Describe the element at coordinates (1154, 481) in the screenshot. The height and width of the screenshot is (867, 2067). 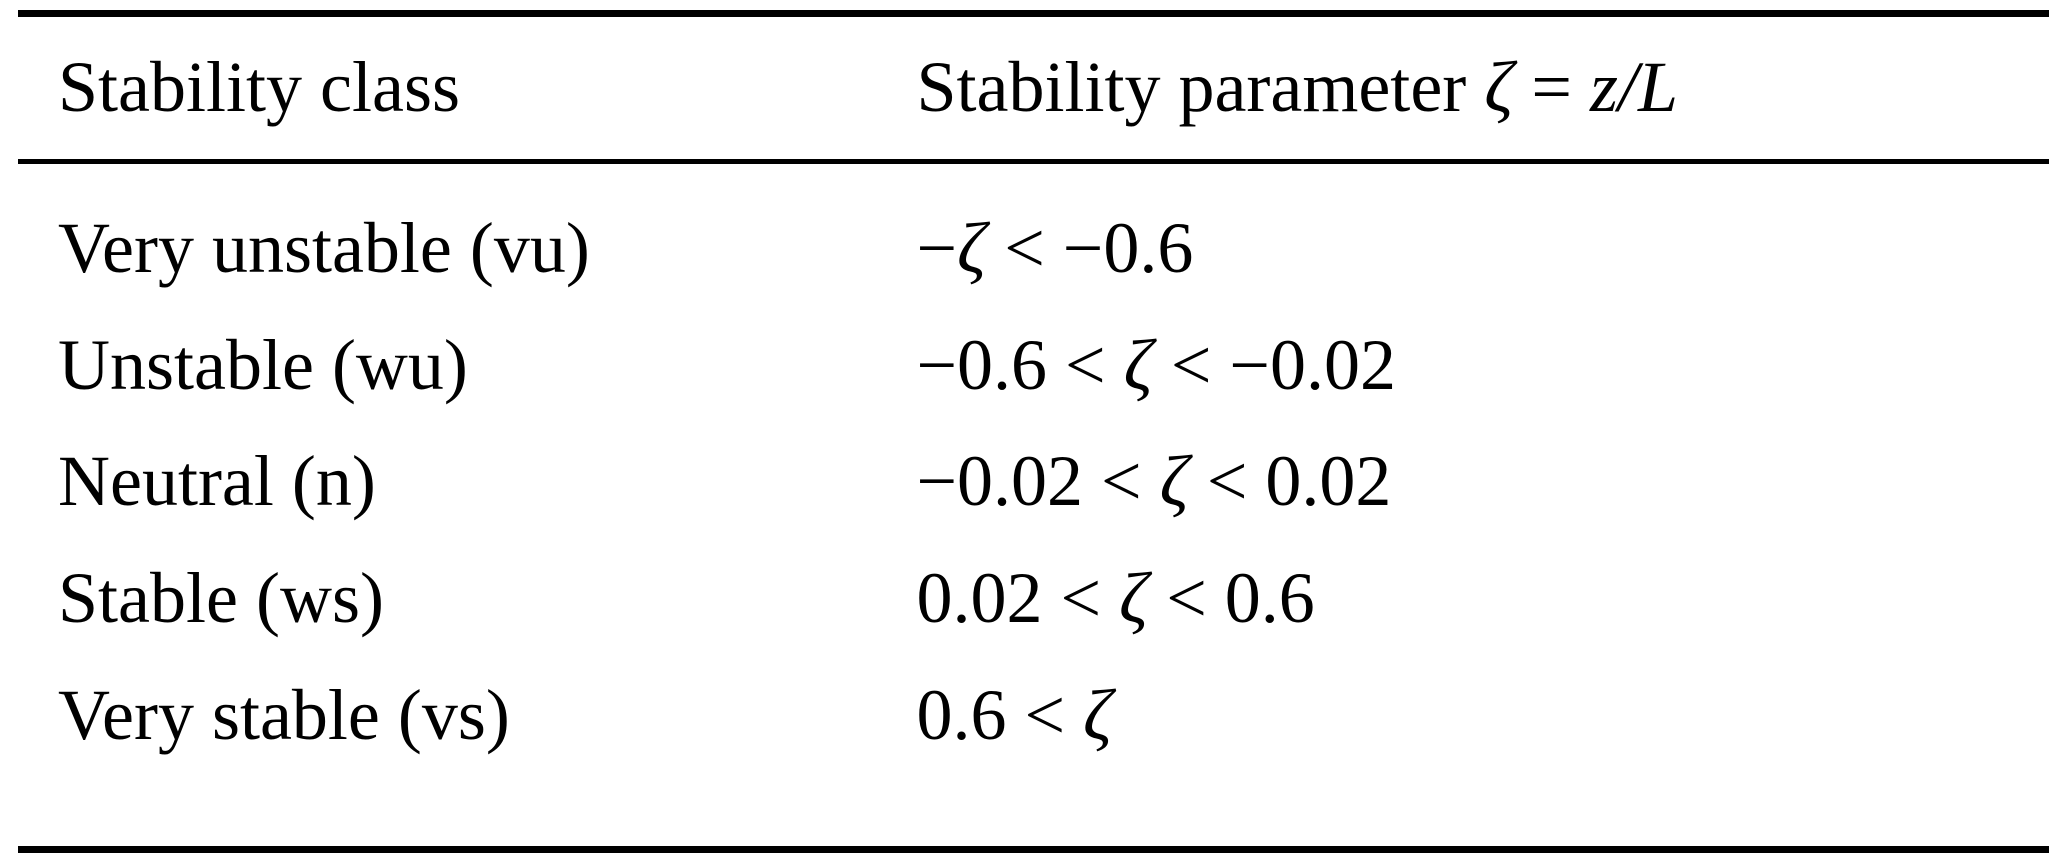
I see `stability-parameter-cell: −0.02 < ζ < 0.02` at that location.